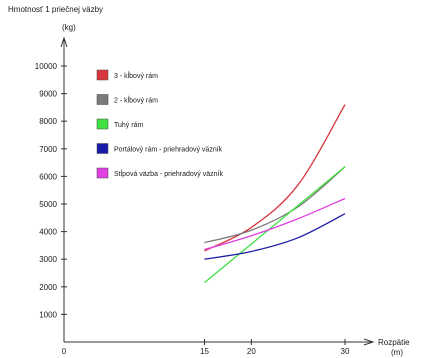 The image size is (421, 358). Describe the element at coordinates (46, 66) in the screenshot. I see `y-tick-label: 10000` at that location.